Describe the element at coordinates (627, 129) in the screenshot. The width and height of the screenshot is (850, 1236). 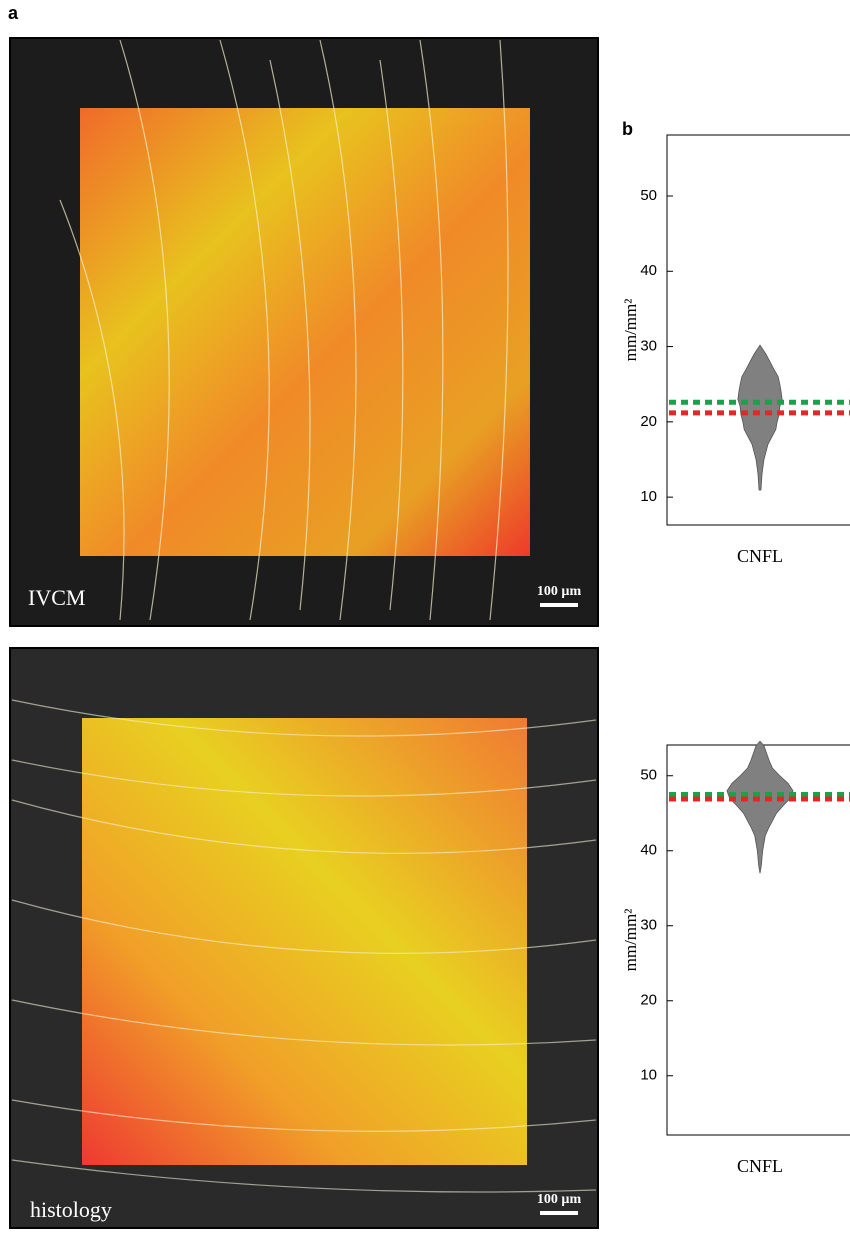
I see `panel-label: b` at that location.